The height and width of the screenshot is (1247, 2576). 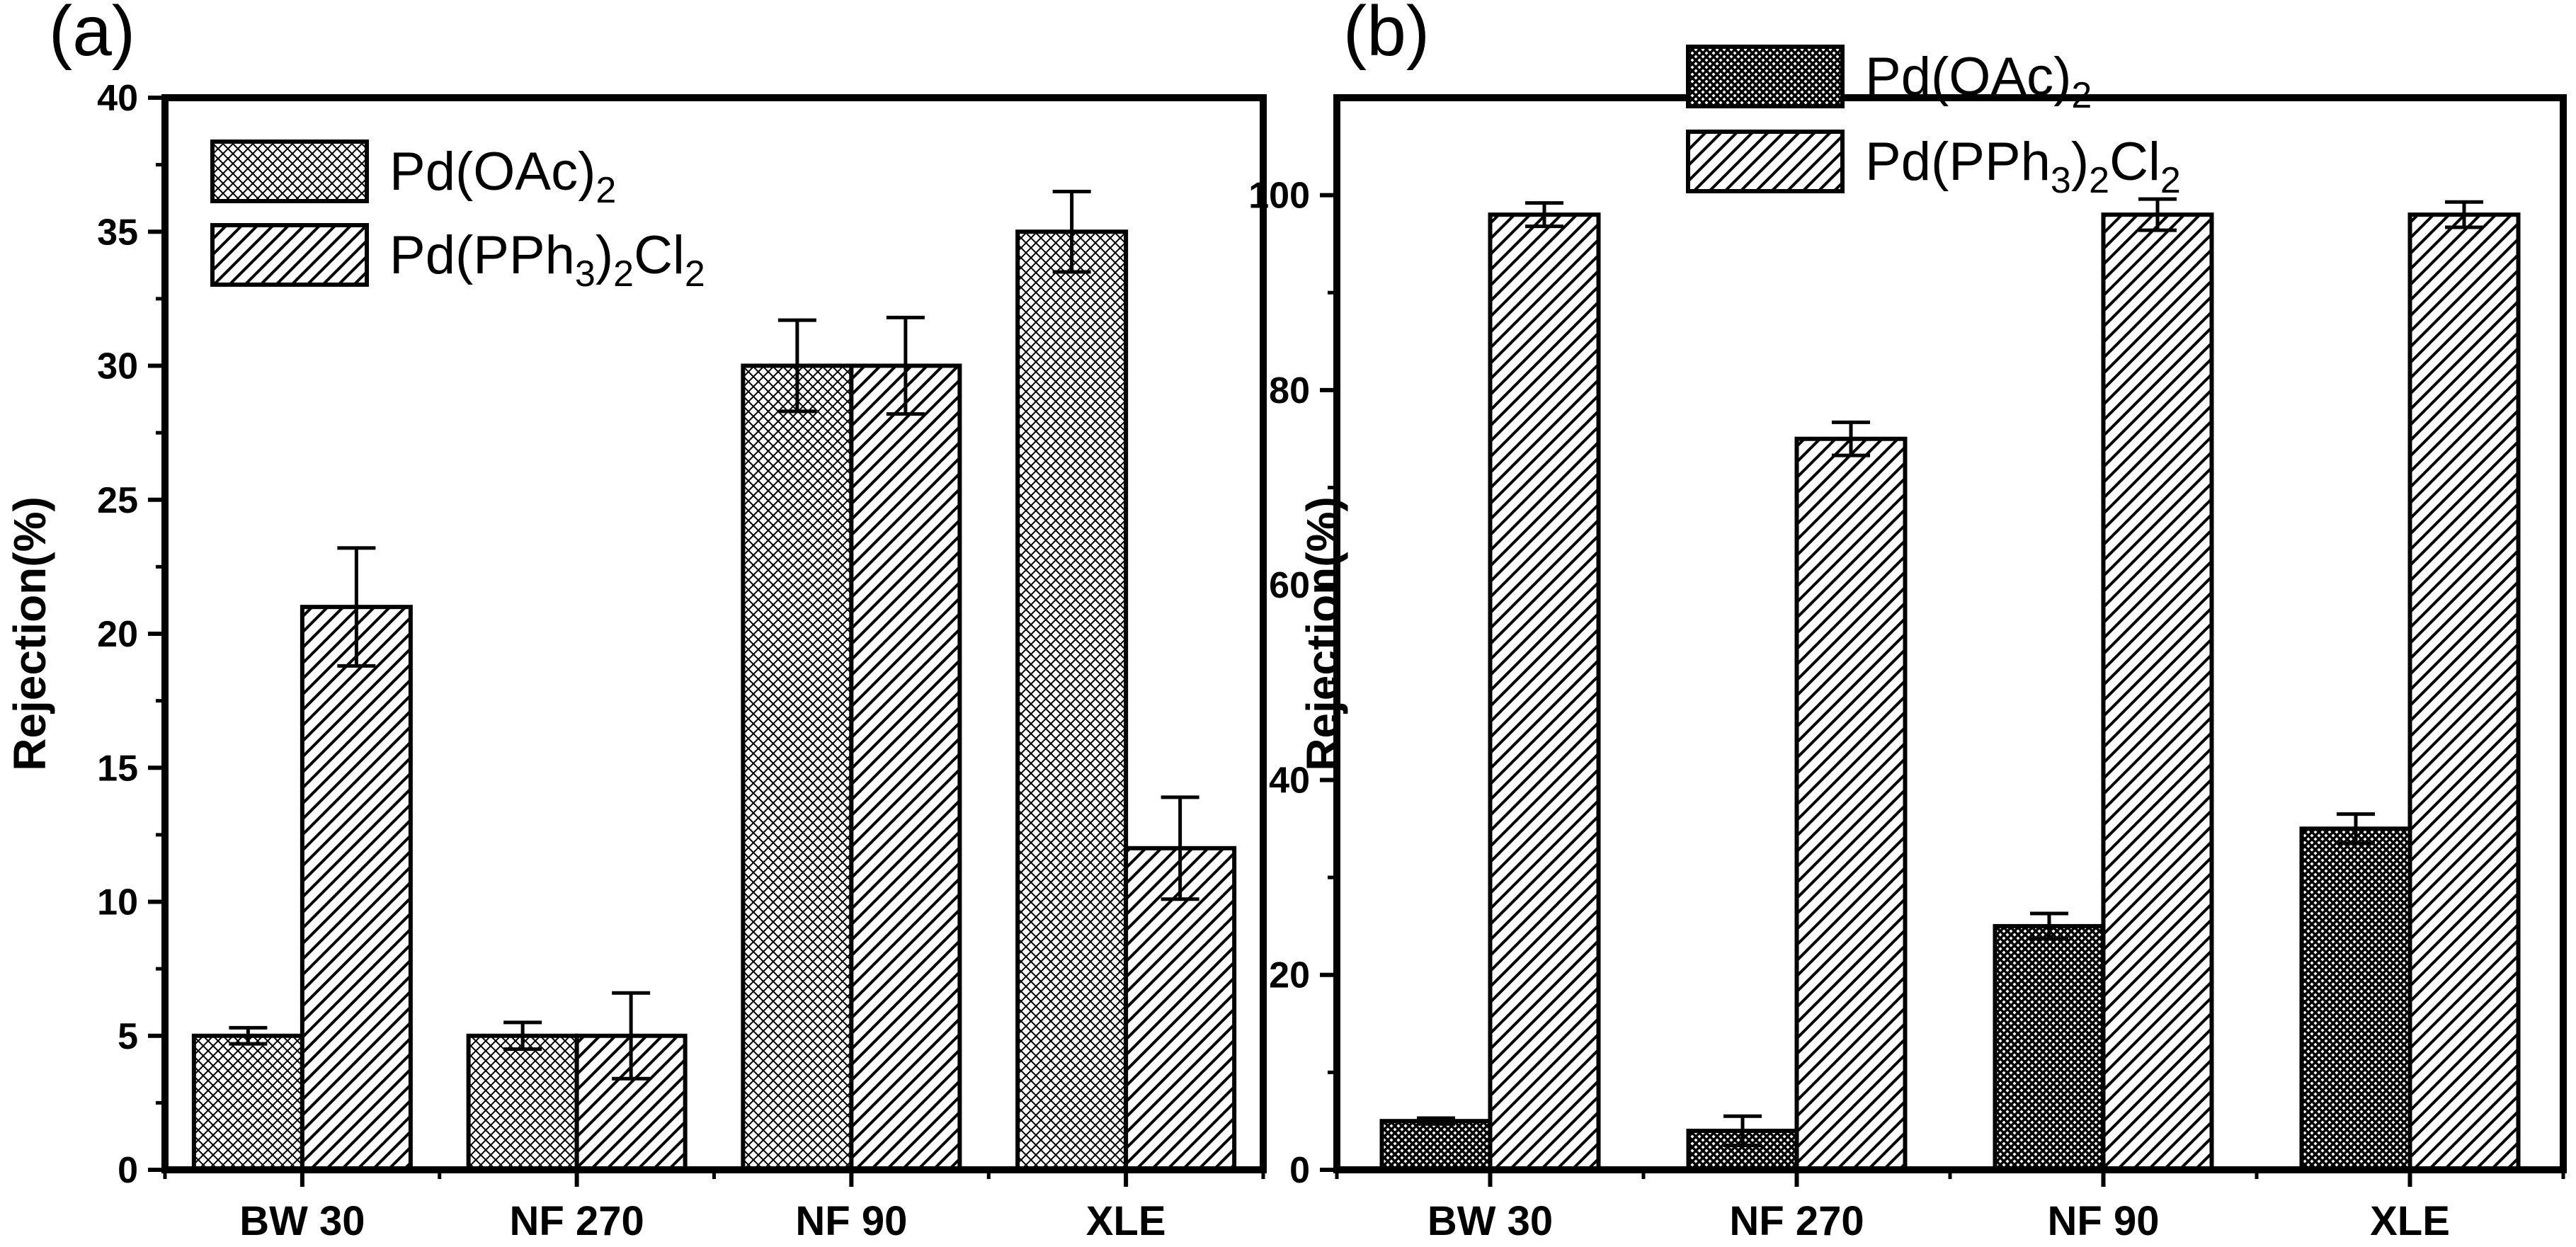 I want to click on panel-label: (b), so click(x=1386, y=35).